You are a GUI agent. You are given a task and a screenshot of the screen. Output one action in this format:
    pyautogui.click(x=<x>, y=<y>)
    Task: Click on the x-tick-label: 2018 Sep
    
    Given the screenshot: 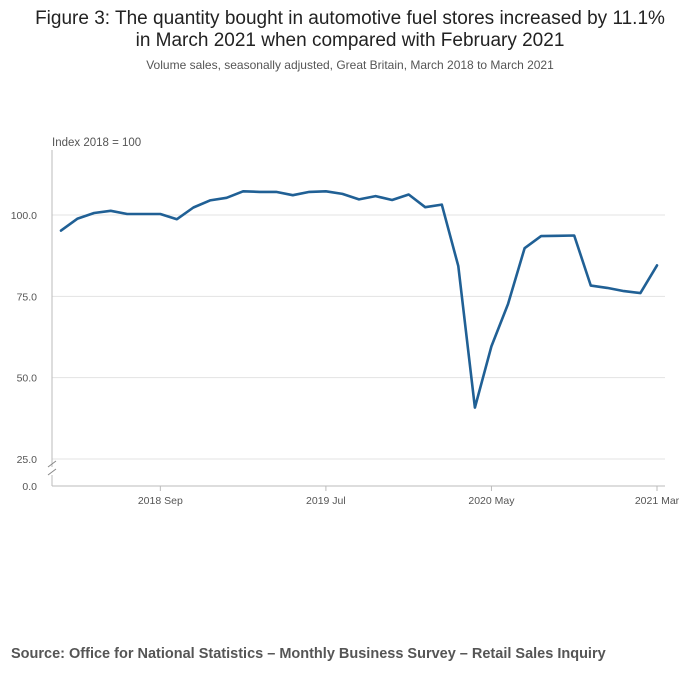 What is the action you would take?
    pyautogui.click(x=160, y=501)
    